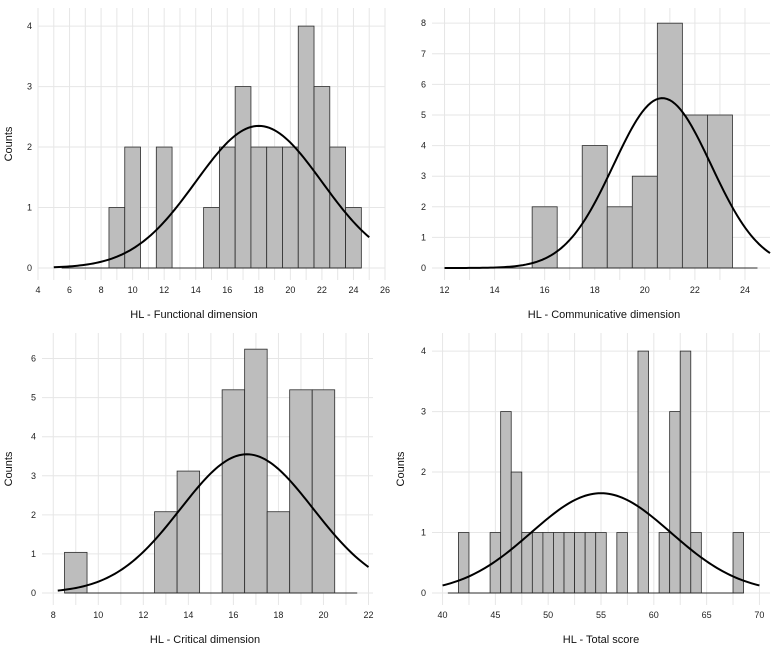  Describe the element at coordinates (601, 615) in the screenshot. I see `x-tick-label: 55` at that location.